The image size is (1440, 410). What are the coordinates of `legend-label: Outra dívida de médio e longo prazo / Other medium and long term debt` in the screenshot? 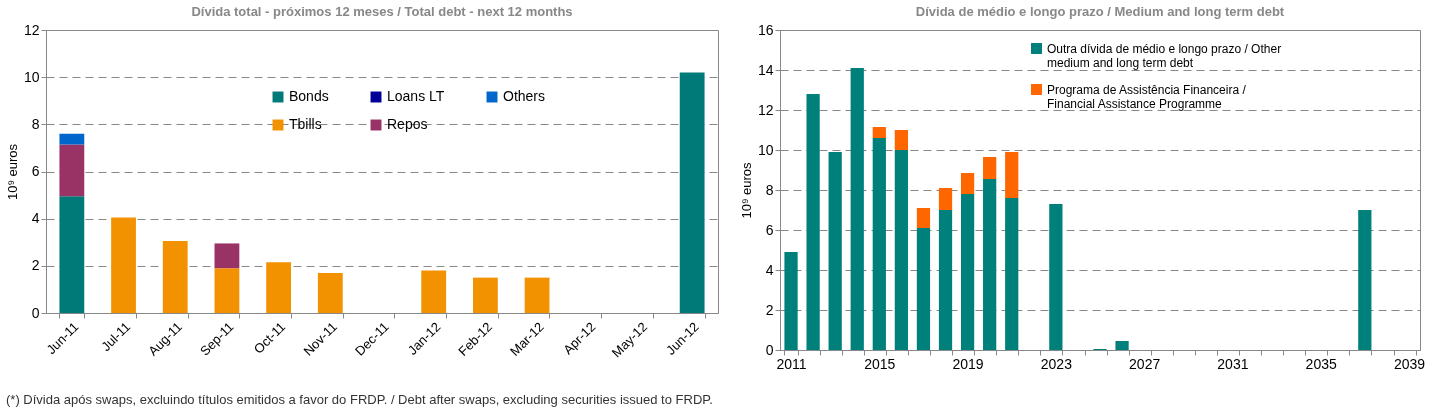 It's located at (1164, 55).